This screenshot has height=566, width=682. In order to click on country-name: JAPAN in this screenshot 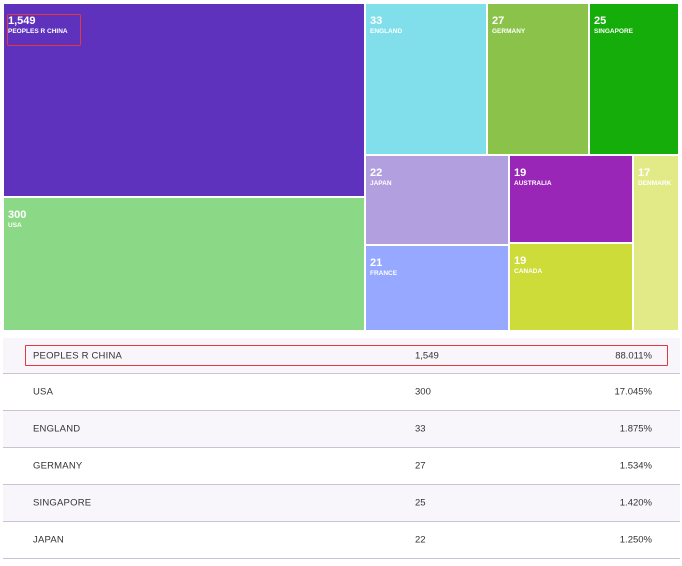, I will do `click(48, 540)`.